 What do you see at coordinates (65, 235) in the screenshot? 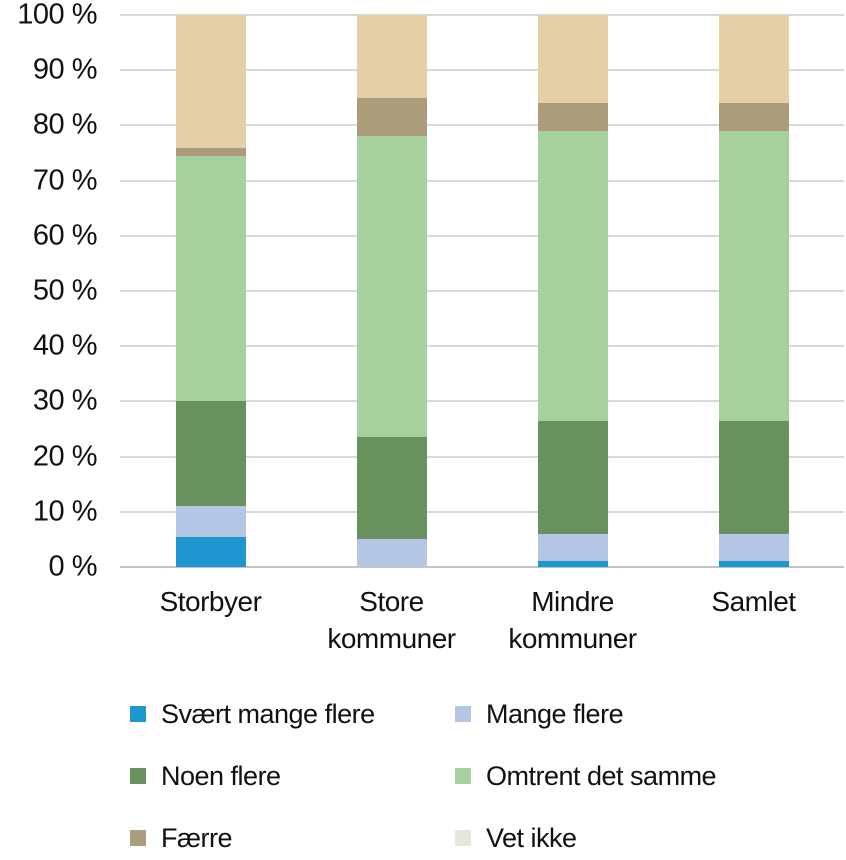
I see `y-tick-label: 60 %` at bounding box center [65, 235].